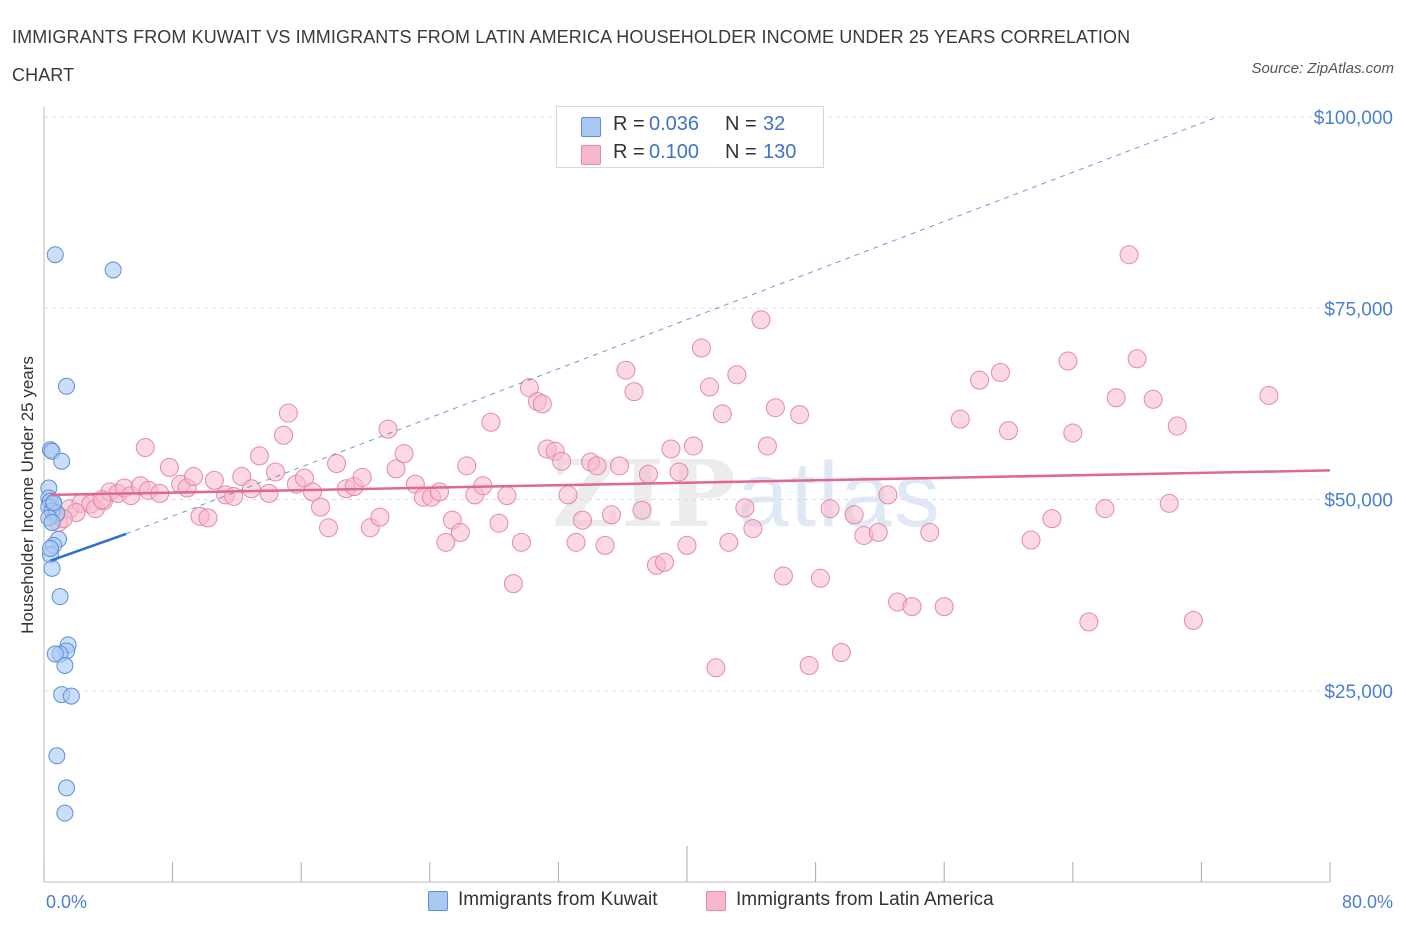  What do you see at coordinates (88, 547) in the screenshot?
I see `kuwait-trend-line` at bounding box center [88, 547].